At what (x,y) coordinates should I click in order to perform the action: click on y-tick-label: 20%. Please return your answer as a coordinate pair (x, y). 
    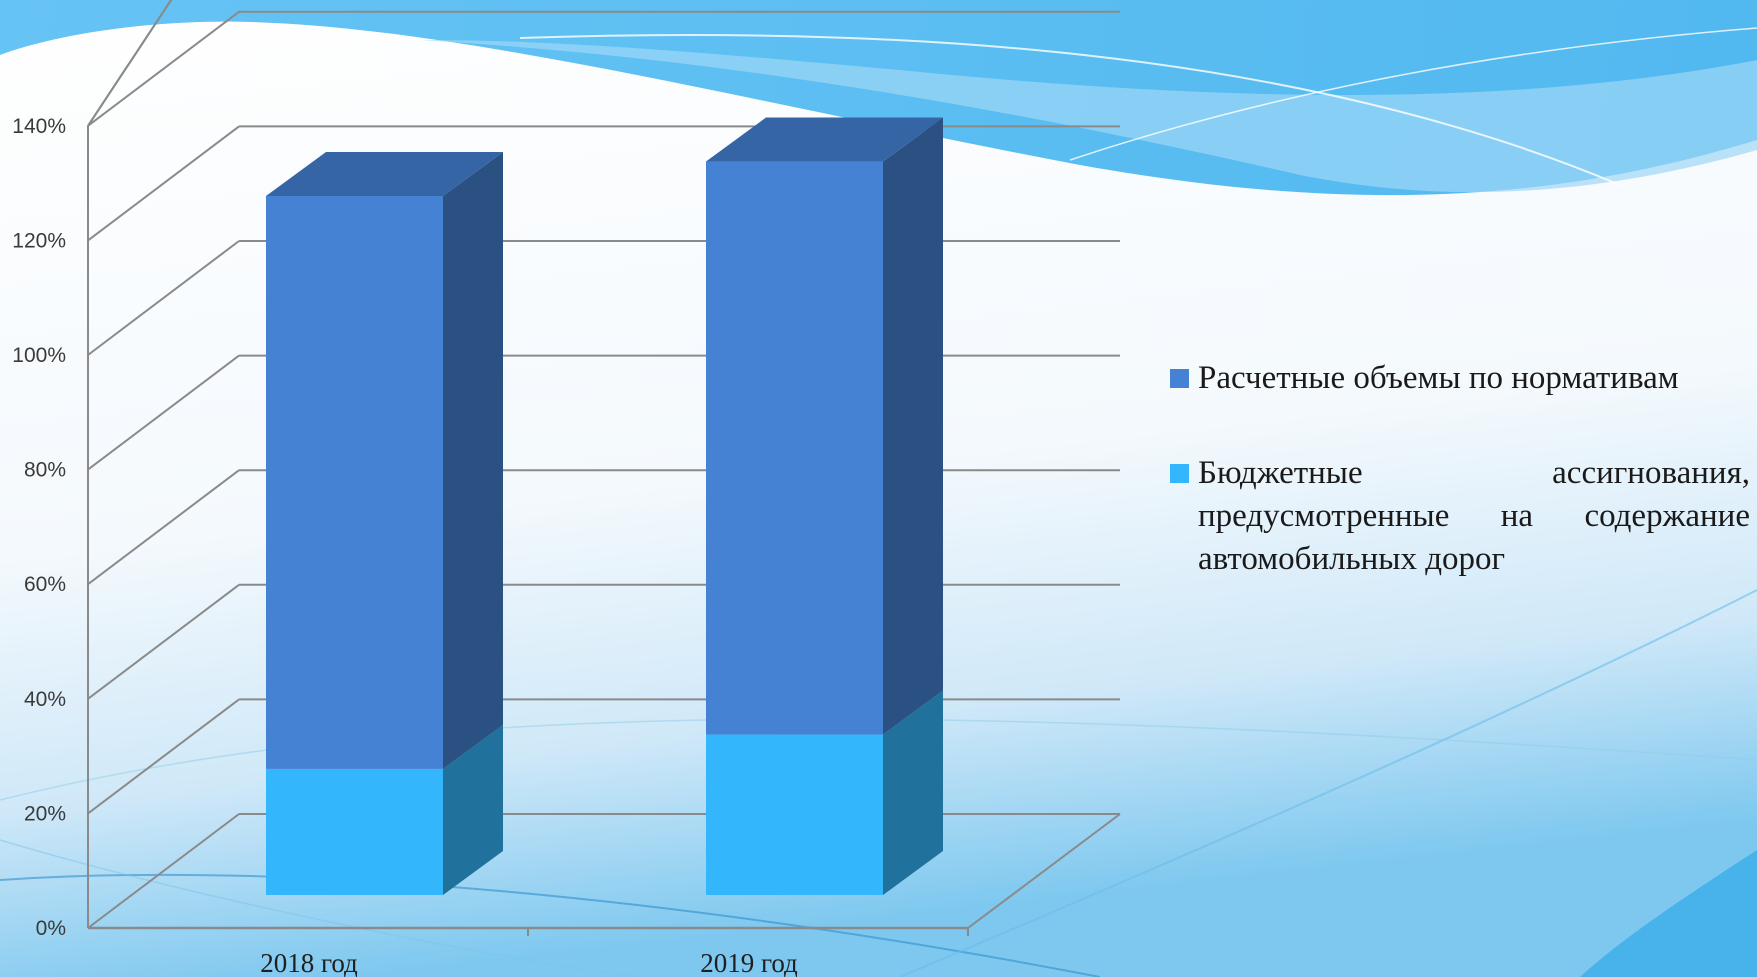
    Looking at the image, I should click on (45, 813).